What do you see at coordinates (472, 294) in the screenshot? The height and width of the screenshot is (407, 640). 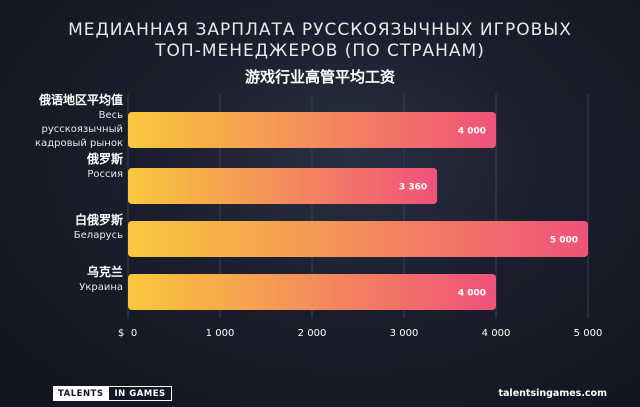 I see `bar-value-label-3: 4 000` at bounding box center [472, 294].